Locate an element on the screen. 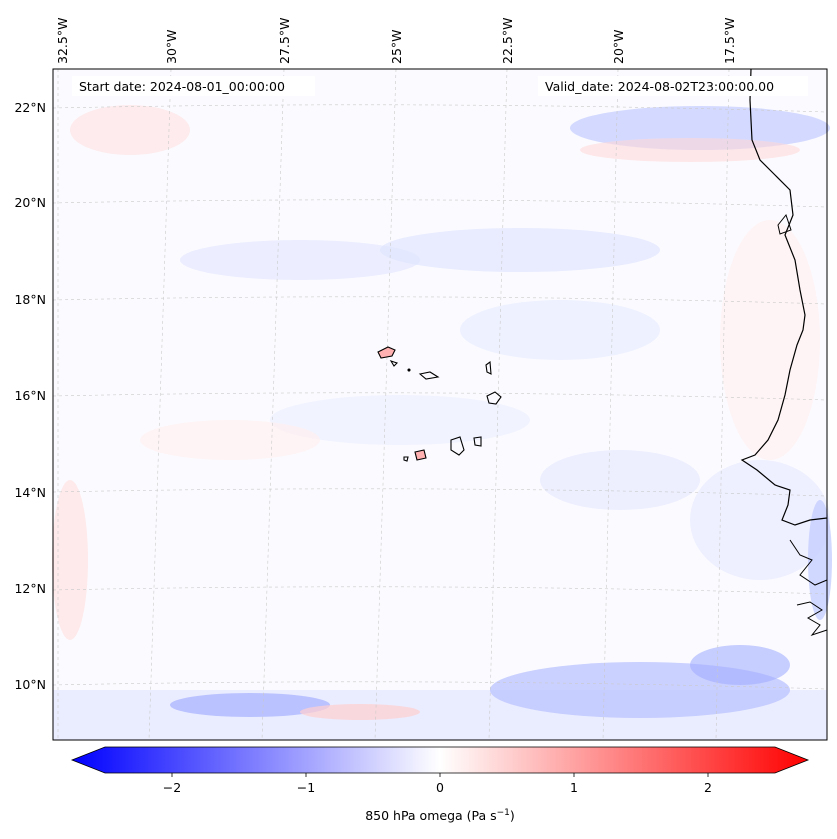 The image size is (837, 839). colorbar-label: 850 hPa omega (Pa s−1) is located at coordinates (440, 815).